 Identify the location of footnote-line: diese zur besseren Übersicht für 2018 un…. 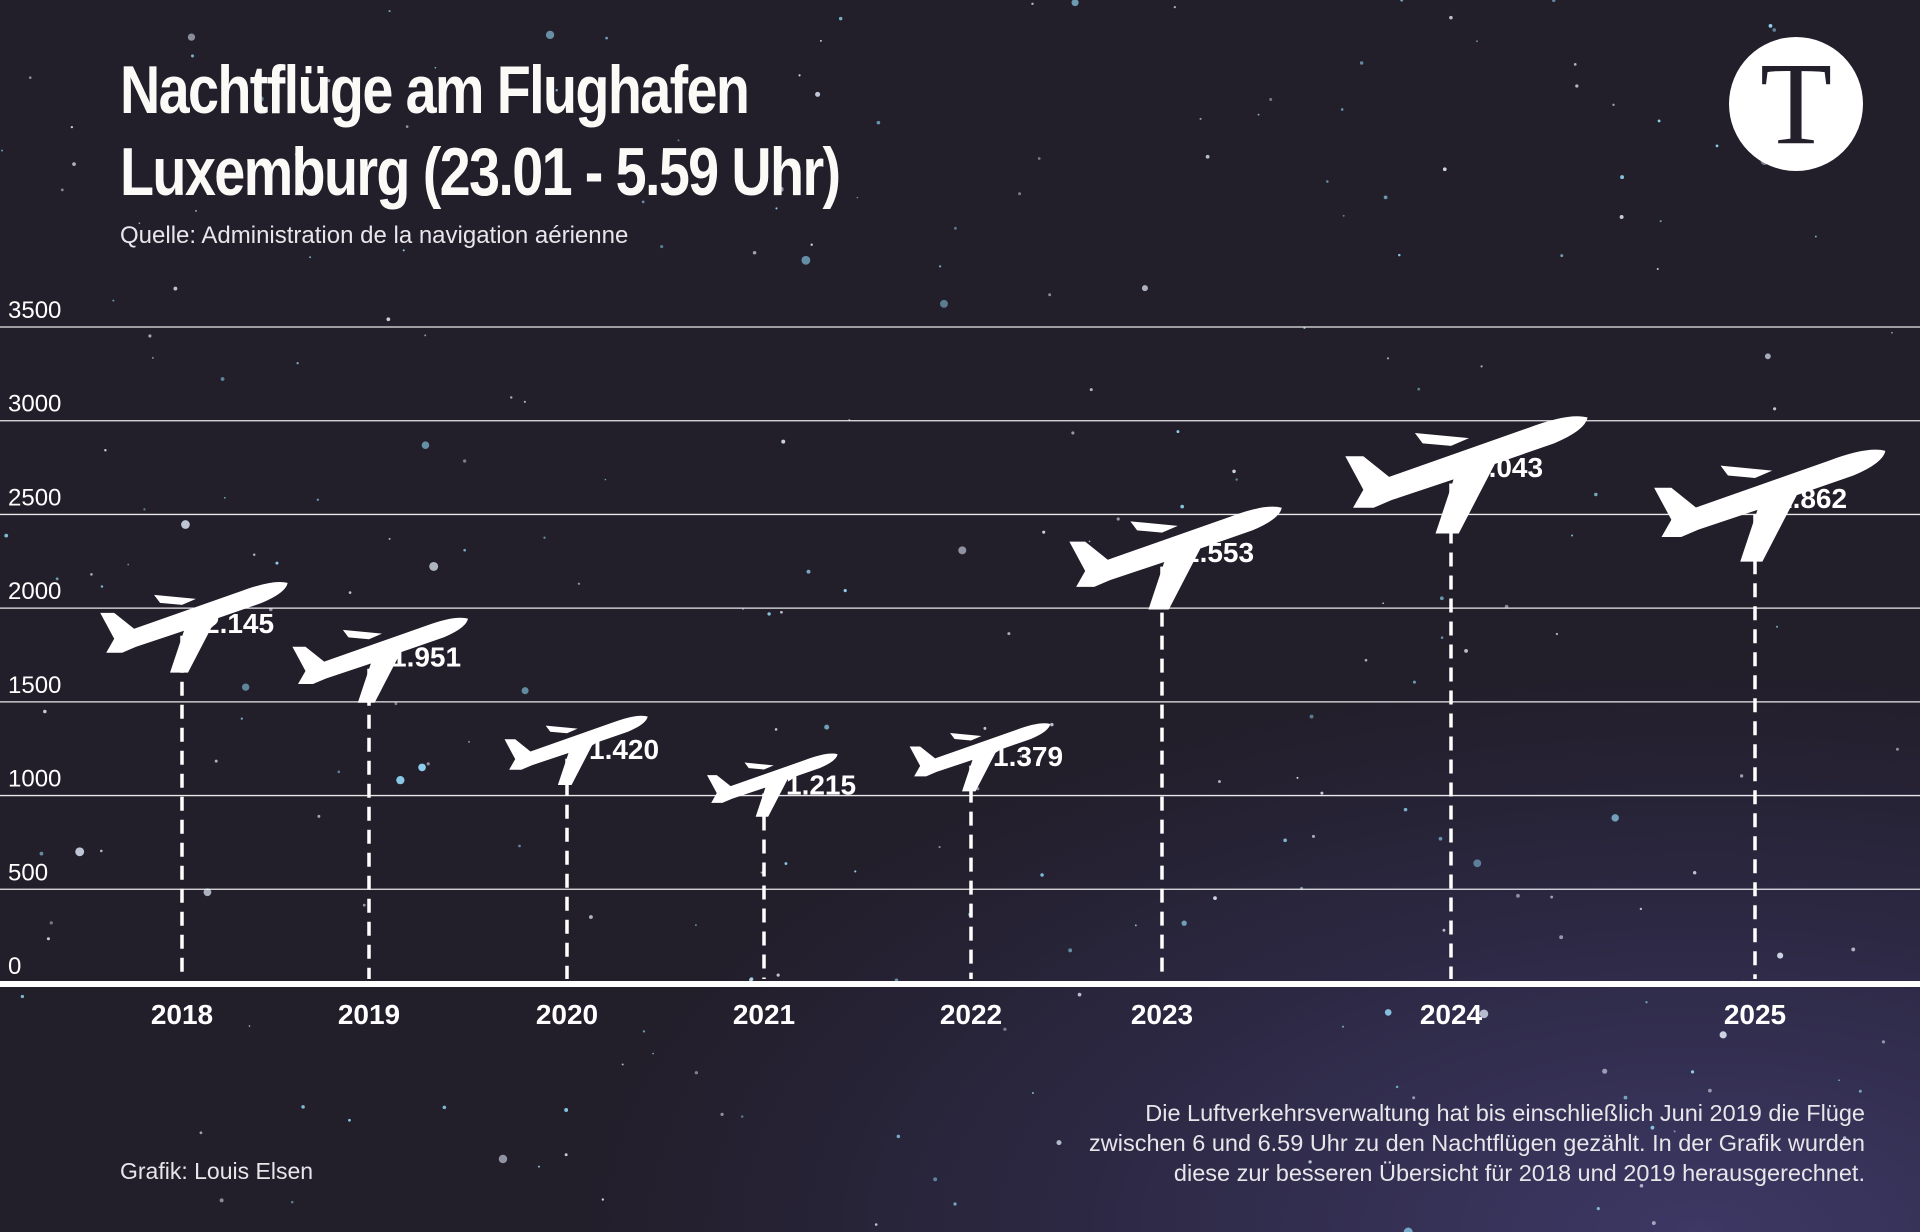
(1519, 1173).